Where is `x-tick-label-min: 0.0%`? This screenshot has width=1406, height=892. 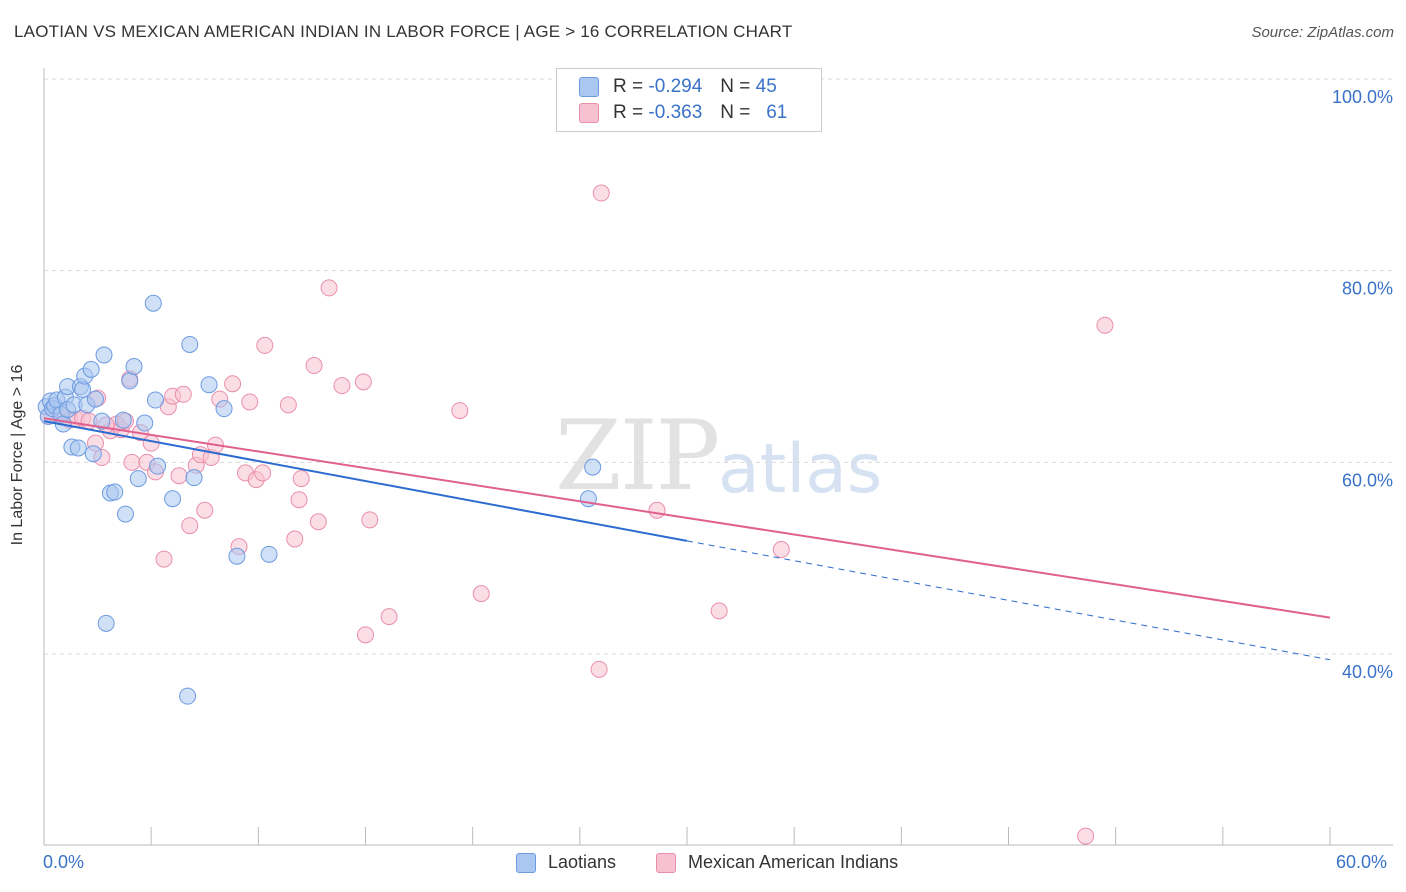
x-tick-label-min: 0.0% is located at coordinates (64, 862).